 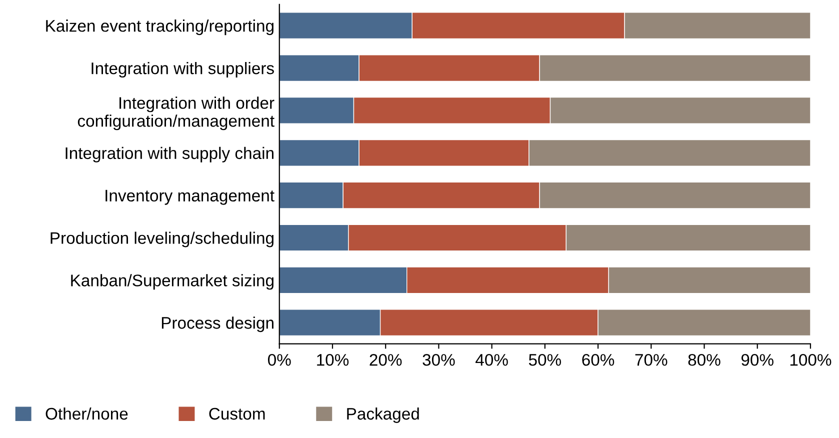 What do you see at coordinates (162, 240) in the screenshot?
I see `y-tick-label: Production leveling/scheduling` at bounding box center [162, 240].